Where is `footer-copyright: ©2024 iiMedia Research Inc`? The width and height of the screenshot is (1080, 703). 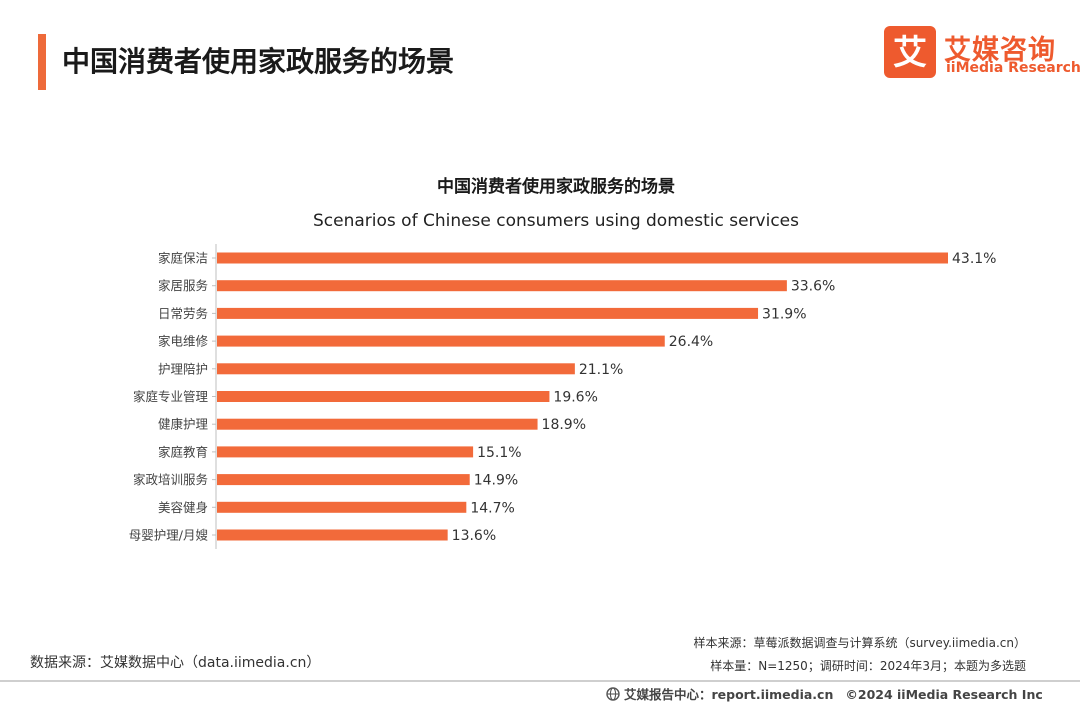 footer-copyright: ©2024 iiMedia Research Inc is located at coordinates (944, 694).